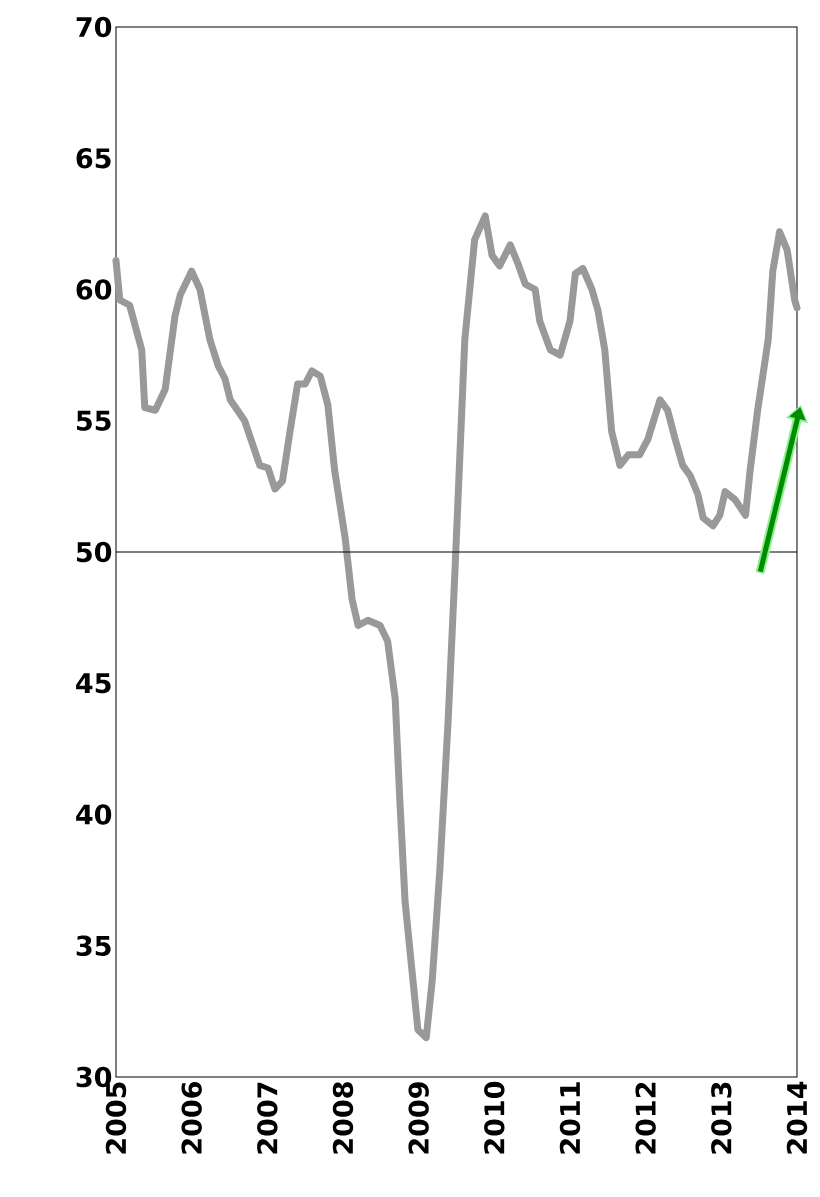  Describe the element at coordinates (93, 420) in the screenshot. I see `y-tick-label: 55` at that location.